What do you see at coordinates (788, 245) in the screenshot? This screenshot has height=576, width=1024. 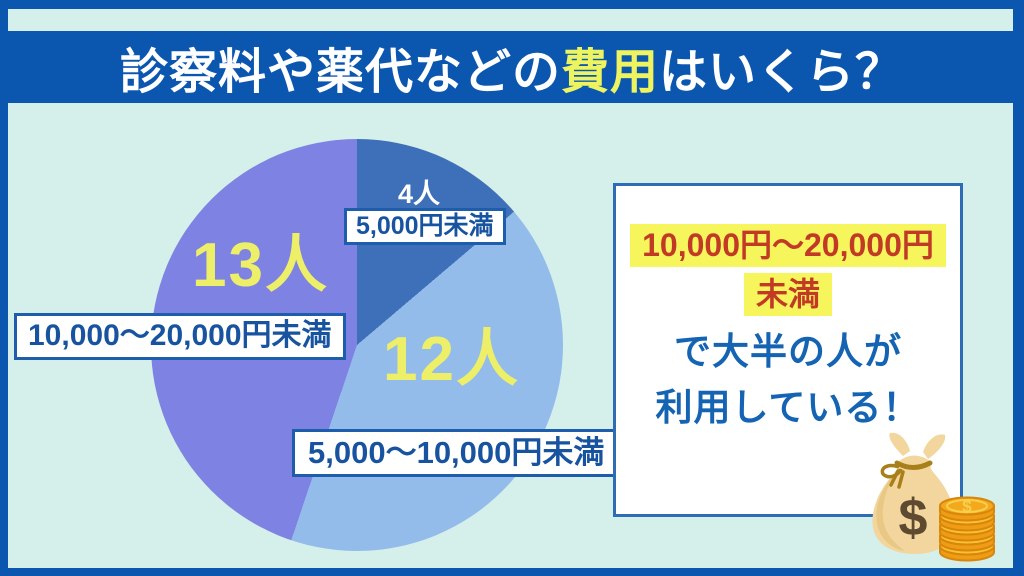 I see `callout-highlight-range: 10,000円～20,000円` at bounding box center [788, 245].